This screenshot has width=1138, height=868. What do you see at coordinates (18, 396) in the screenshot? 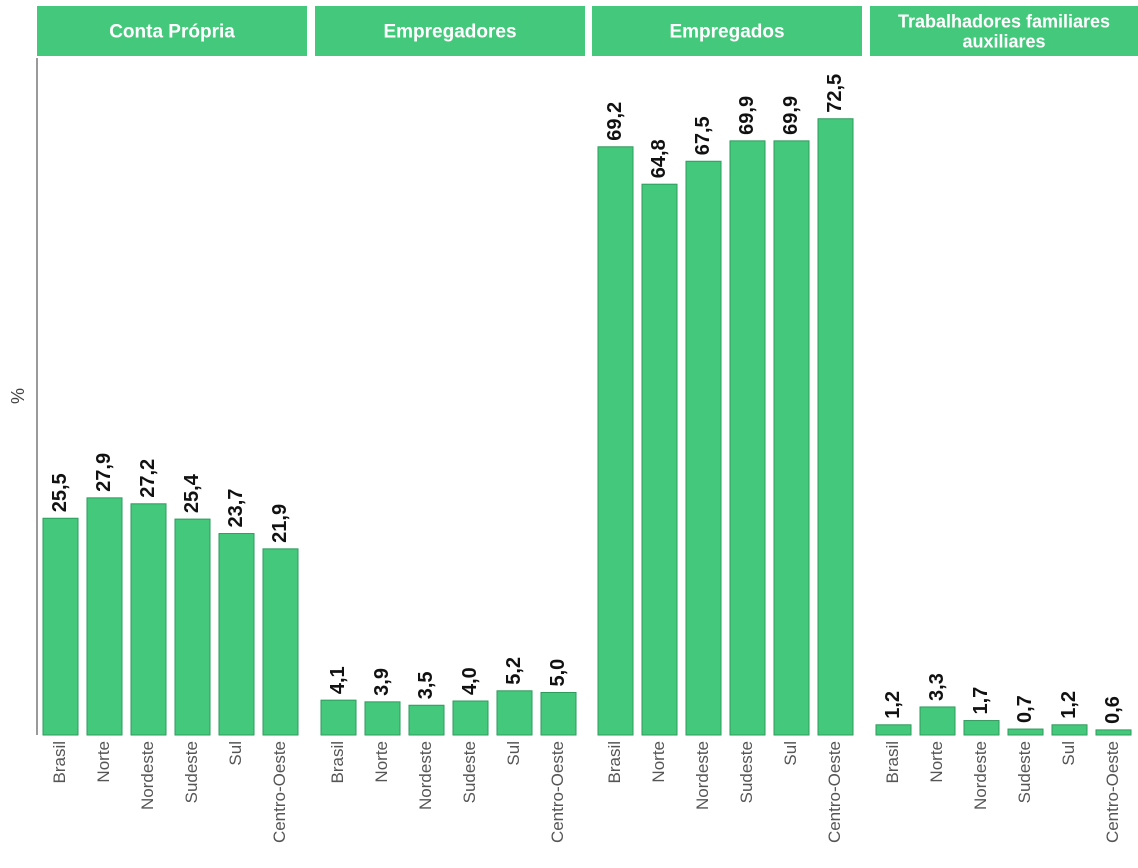
I see `y-axis-label: %` at bounding box center [18, 396].